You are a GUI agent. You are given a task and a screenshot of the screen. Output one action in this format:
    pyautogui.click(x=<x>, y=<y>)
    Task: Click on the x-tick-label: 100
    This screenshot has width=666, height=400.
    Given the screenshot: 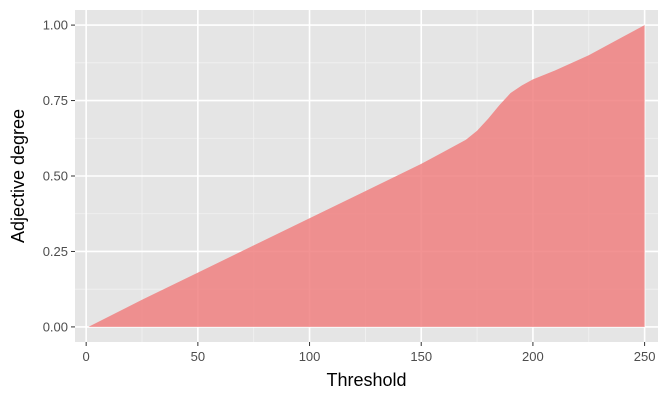 What is the action you would take?
    pyautogui.click(x=310, y=356)
    